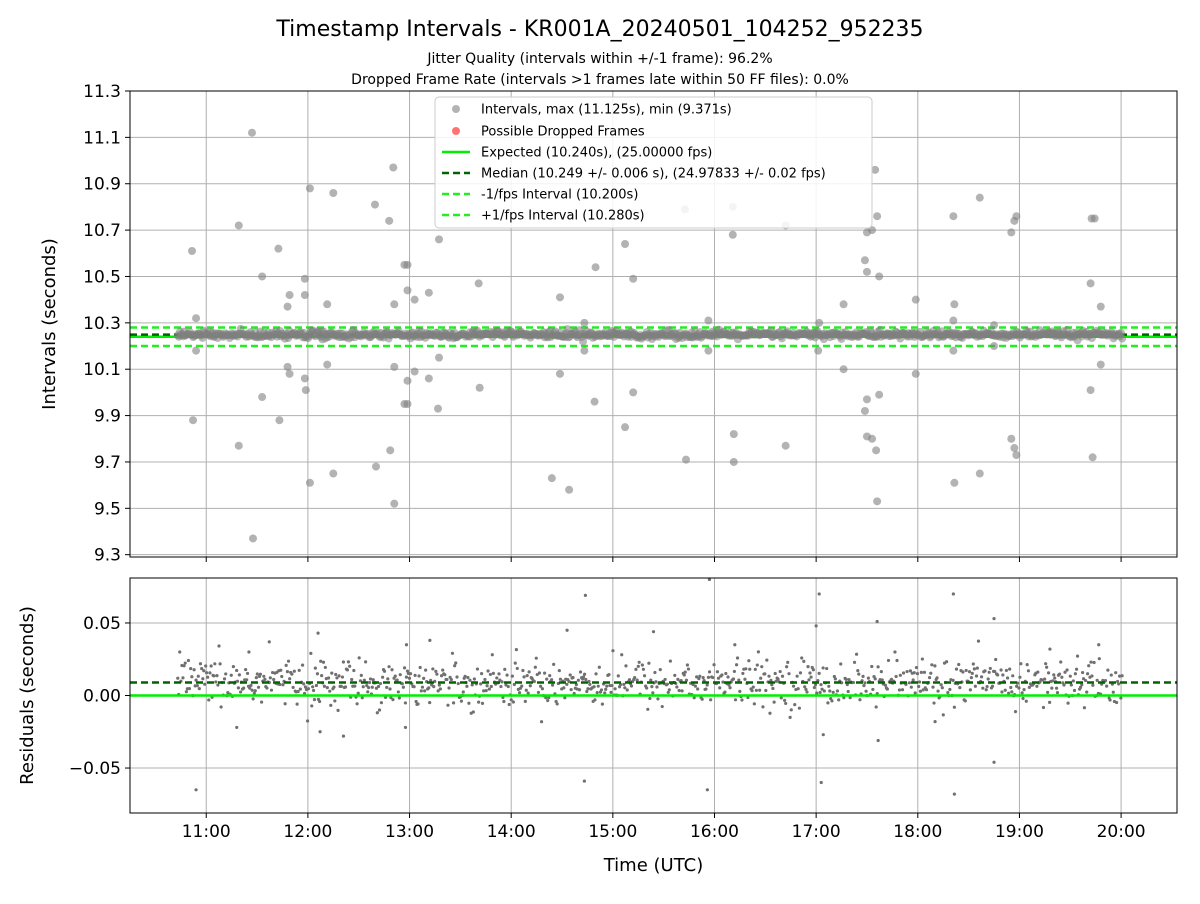  What do you see at coordinates (206, 832) in the screenshot?
I see `x-tick-label: 11:00` at bounding box center [206, 832].